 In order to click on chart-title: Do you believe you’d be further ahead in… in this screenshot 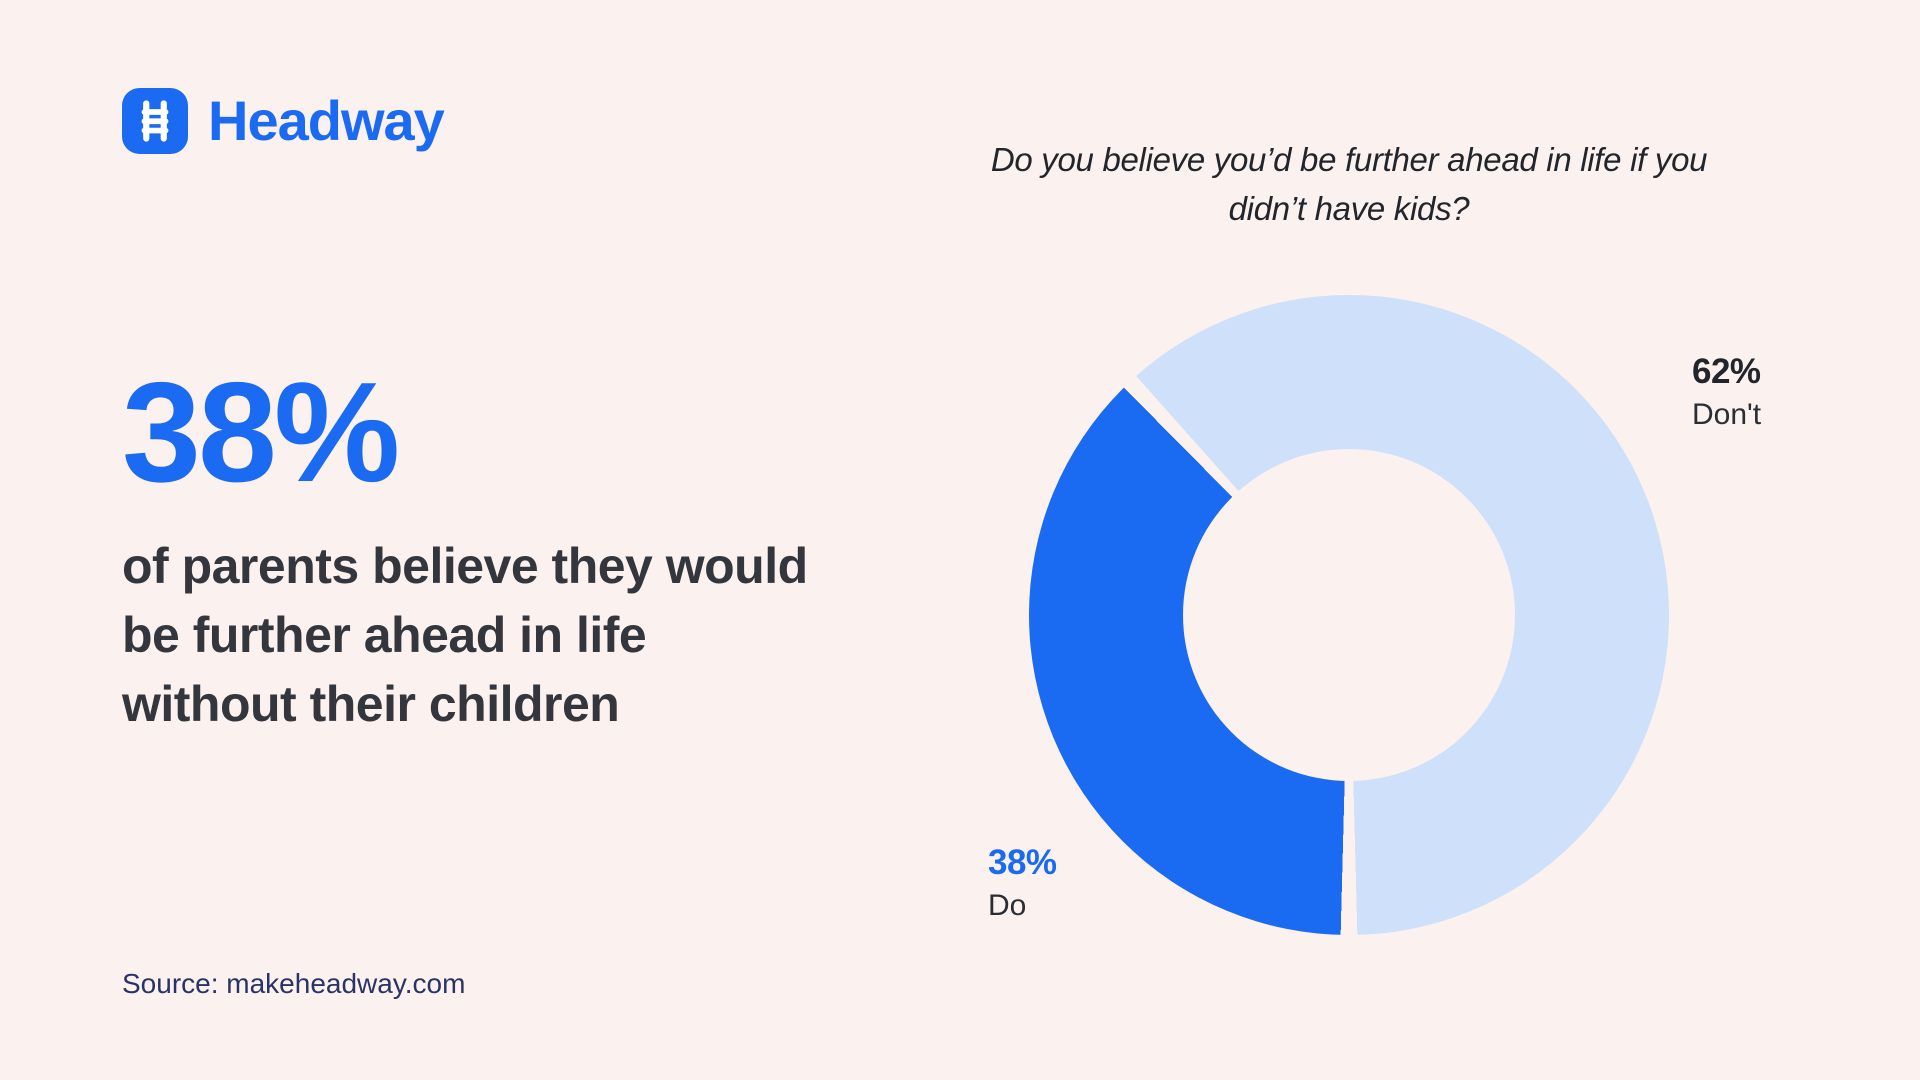, I will do `click(1349, 184)`.